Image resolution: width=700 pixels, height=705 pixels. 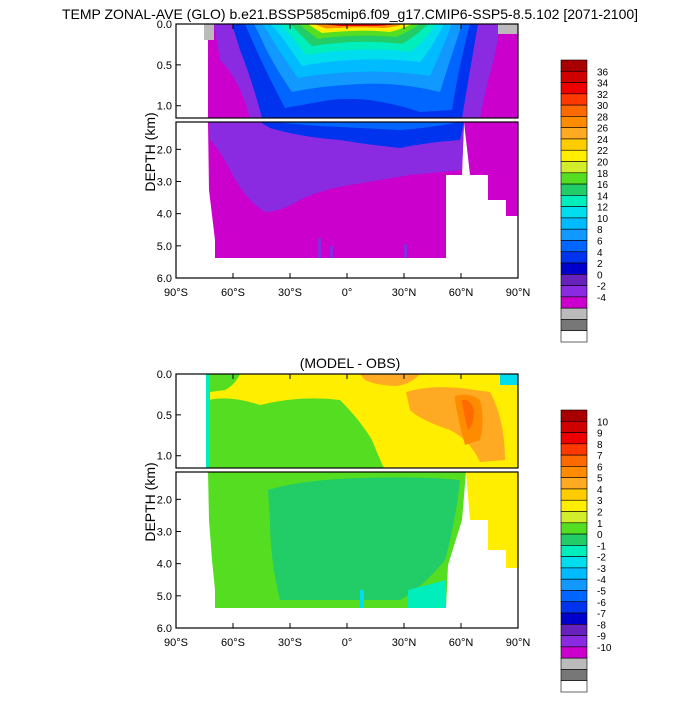 What do you see at coordinates (347, 71) in the screenshot?
I see `temp-upper-field` at bounding box center [347, 71].